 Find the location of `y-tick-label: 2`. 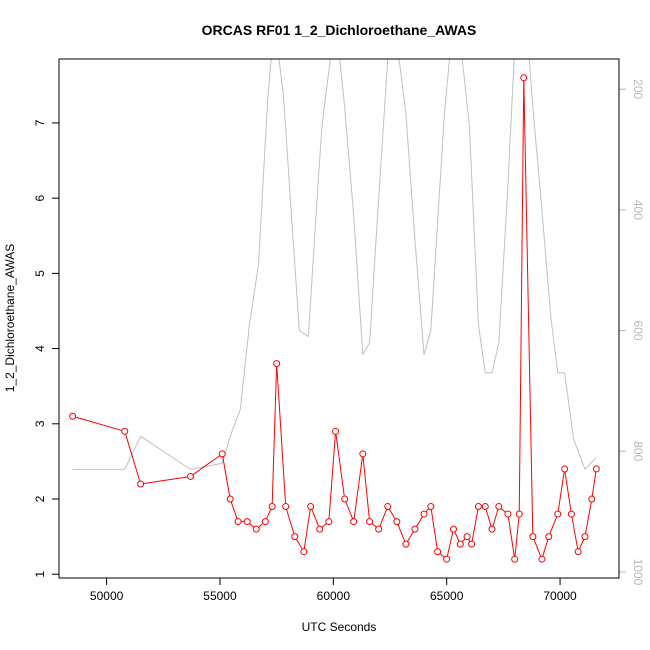

y-tick-label: 2 is located at coordinates (40, 498).